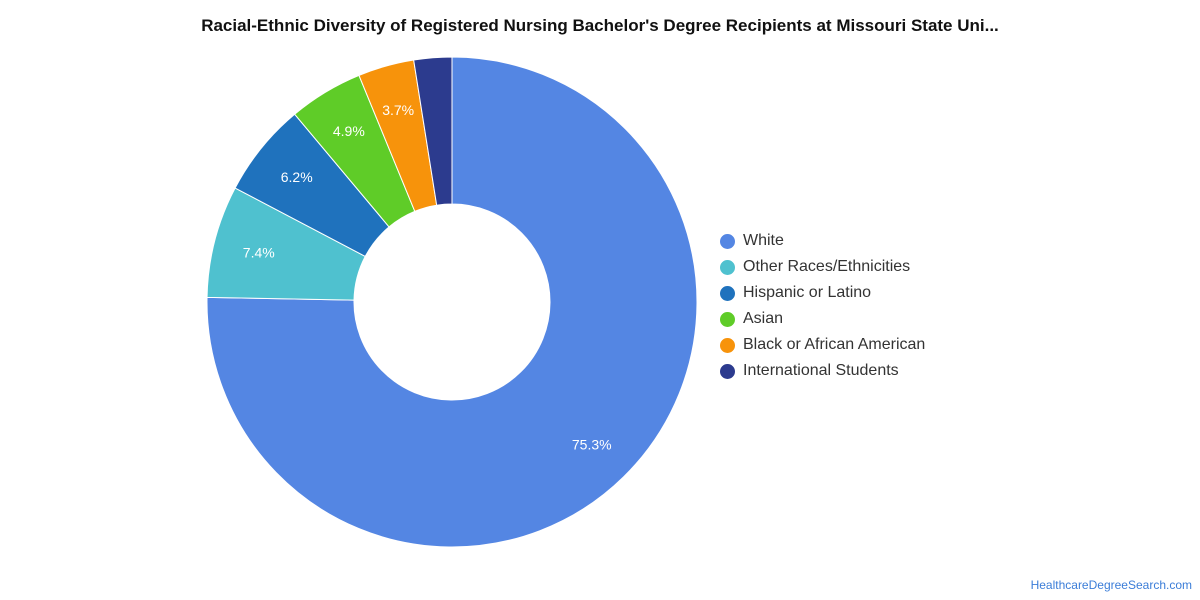 The height and width of the screenshot is (600, 1200). What do you see at coordinates (827, 266) in the screenshot?
I see `legend-label: Other Races/Ethnicities` at bounding box center [827, 266].